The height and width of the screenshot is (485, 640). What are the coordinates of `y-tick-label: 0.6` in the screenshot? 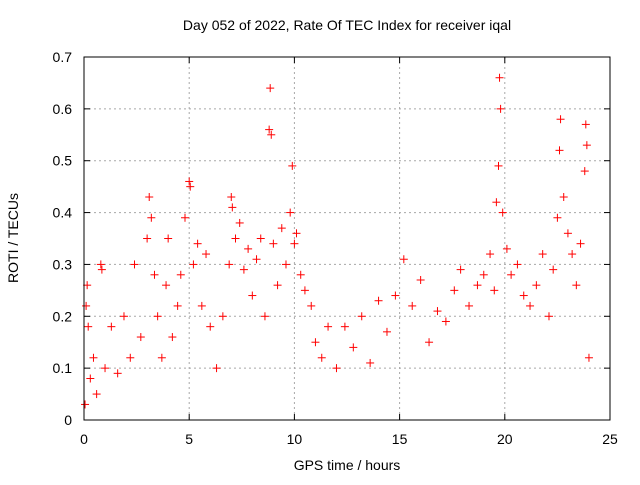 It's located at (63, 109).